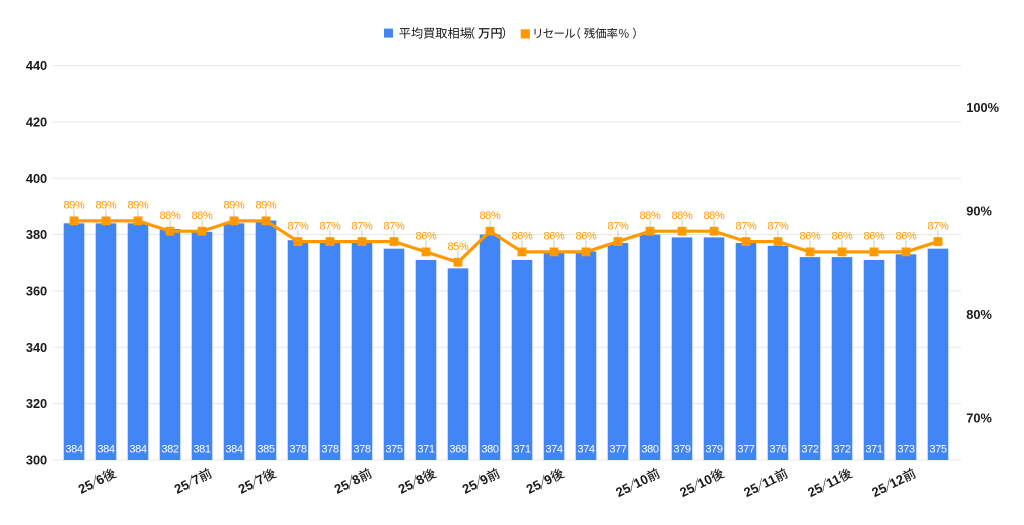  What do you see at coordinates (778, 450) in the screenshot?
I see `svg-text: 376` at bounding box center [778, 450].